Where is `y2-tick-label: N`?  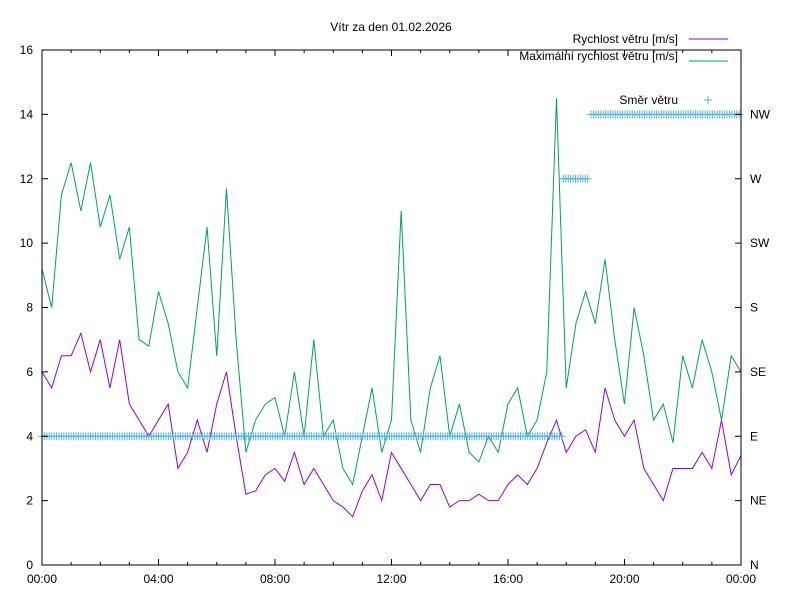 y2-tick-label: N is located at coordinates (754, 565).